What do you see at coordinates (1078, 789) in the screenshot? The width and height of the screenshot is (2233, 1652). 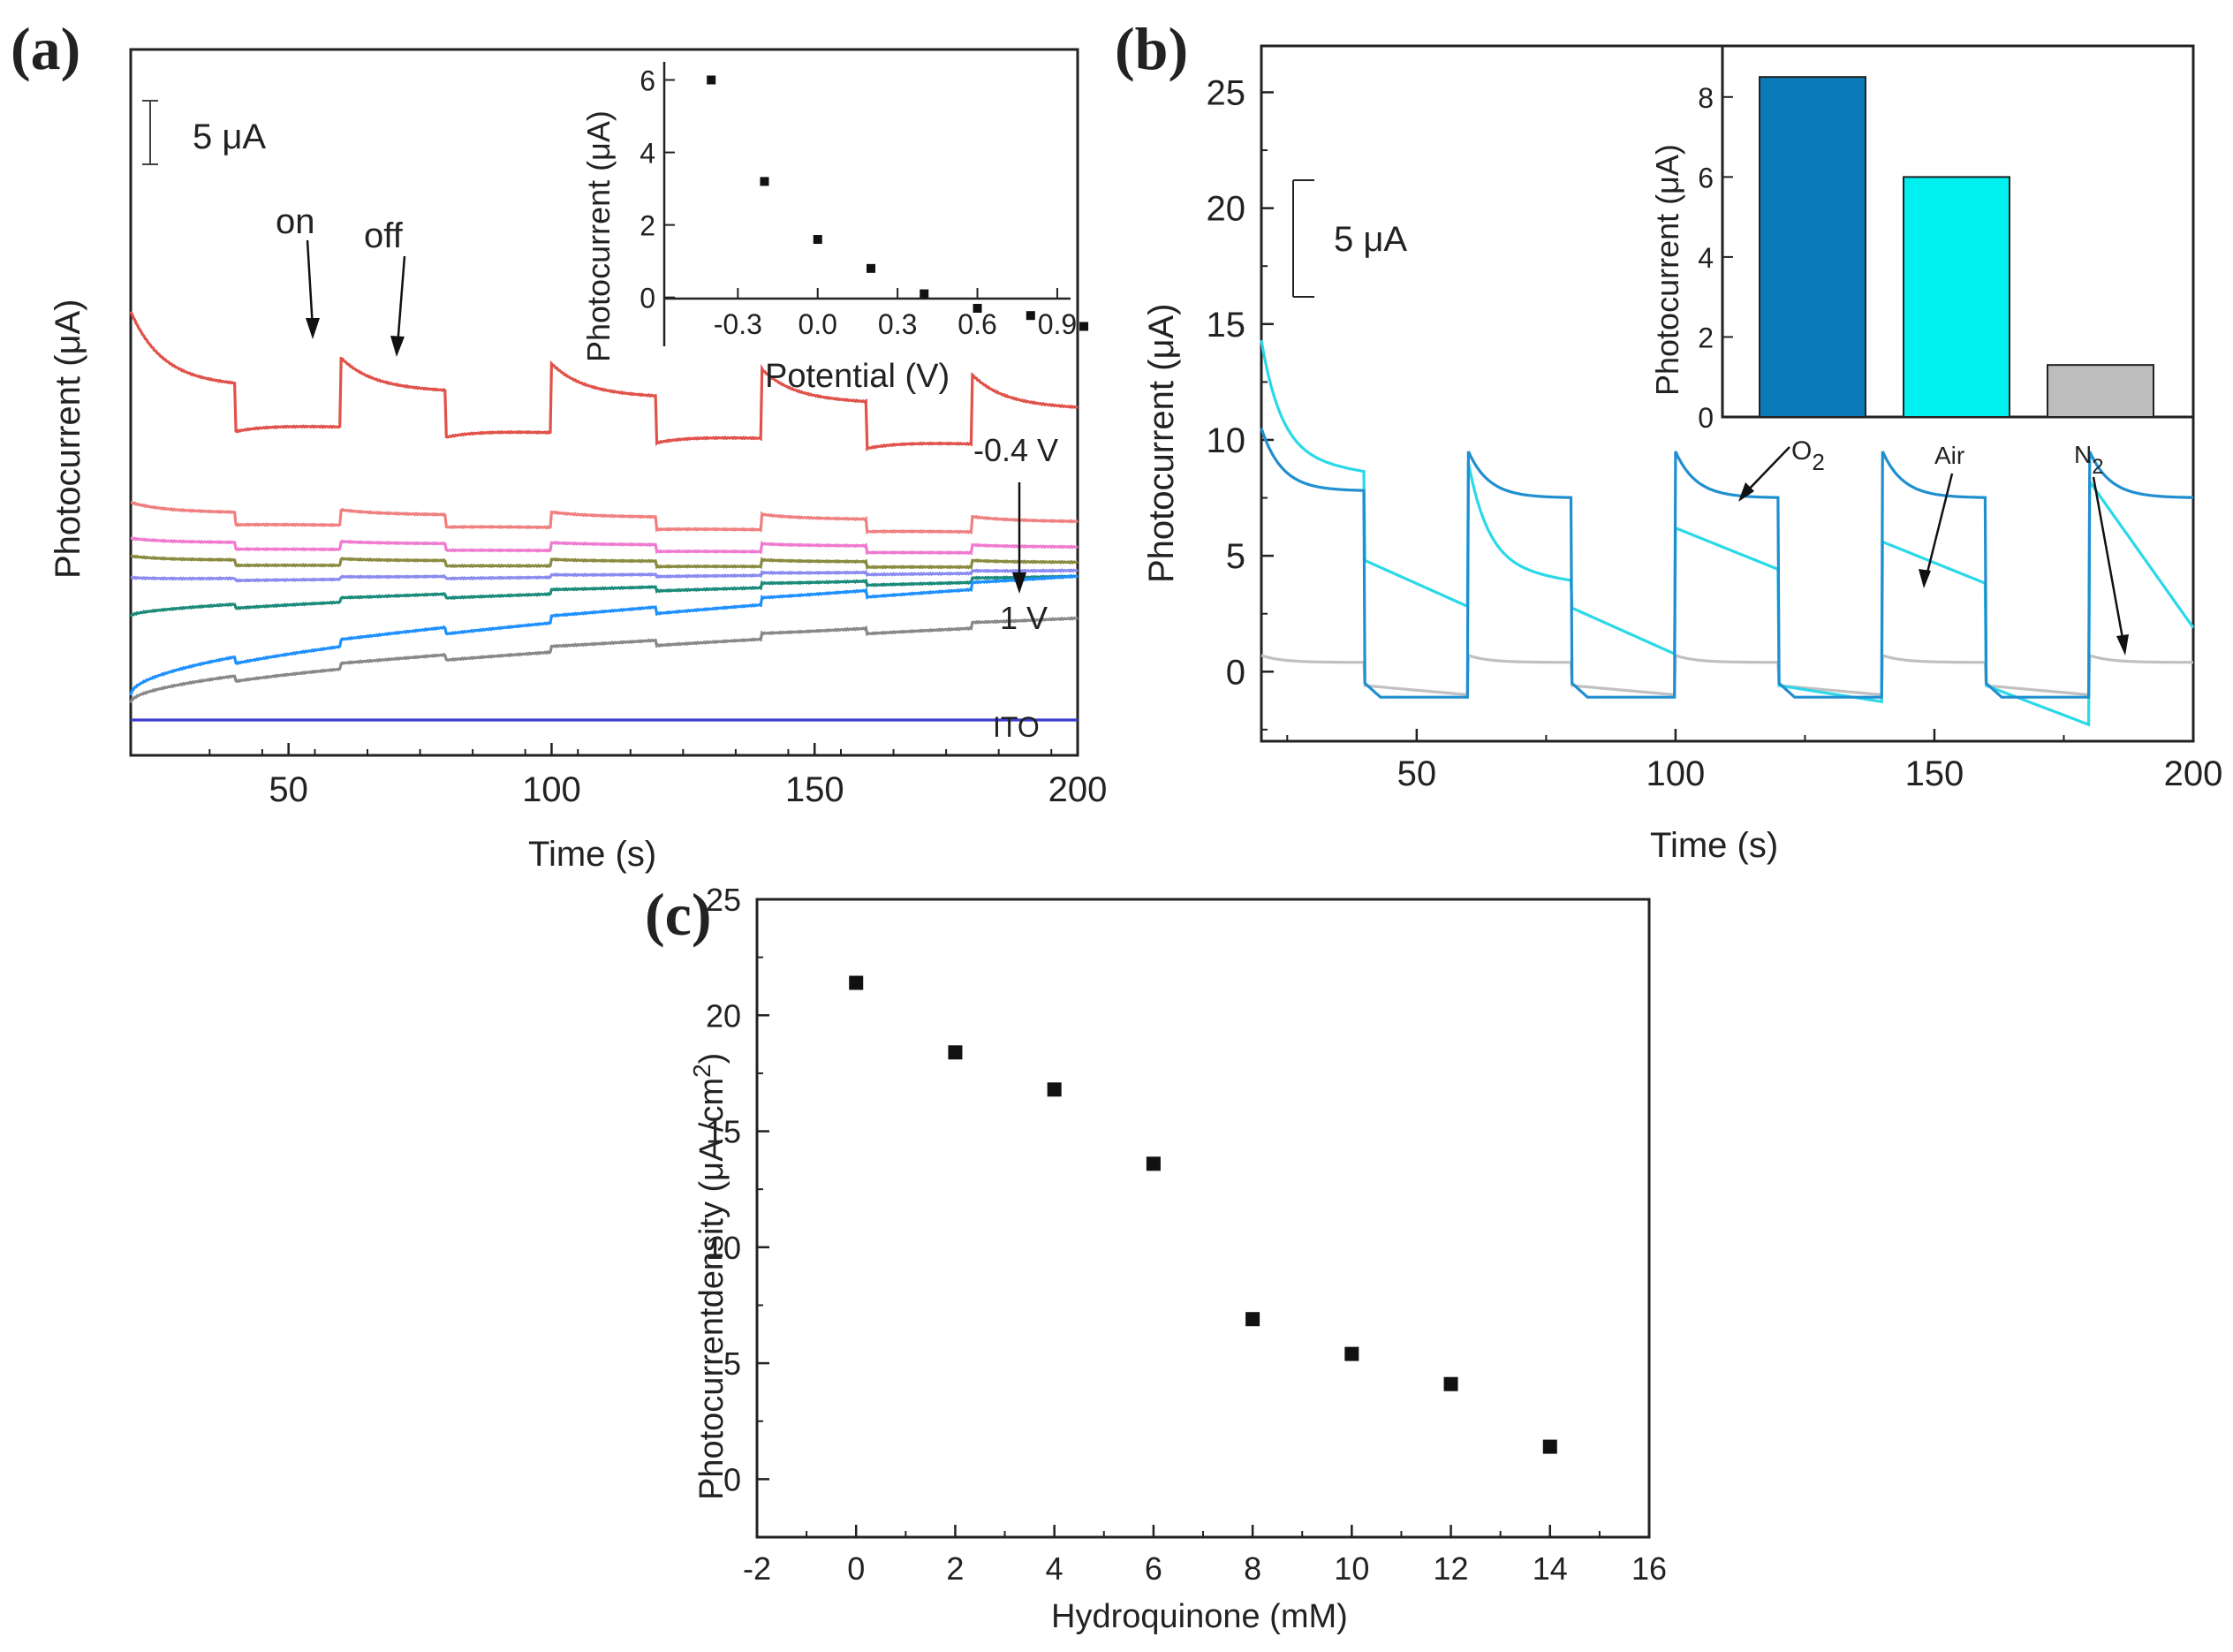 I see `panel-a-x-tick-label: 200` at bounding box center [1078, 789].